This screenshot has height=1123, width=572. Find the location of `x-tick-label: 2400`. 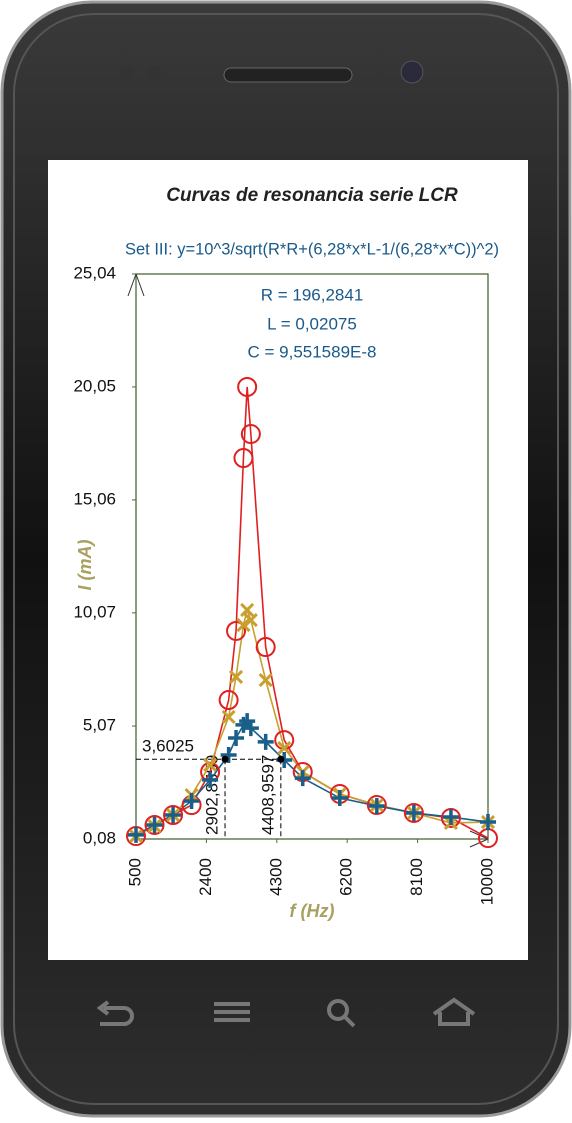

x-tick-label: 2400 is located at coordinates (205, 877).